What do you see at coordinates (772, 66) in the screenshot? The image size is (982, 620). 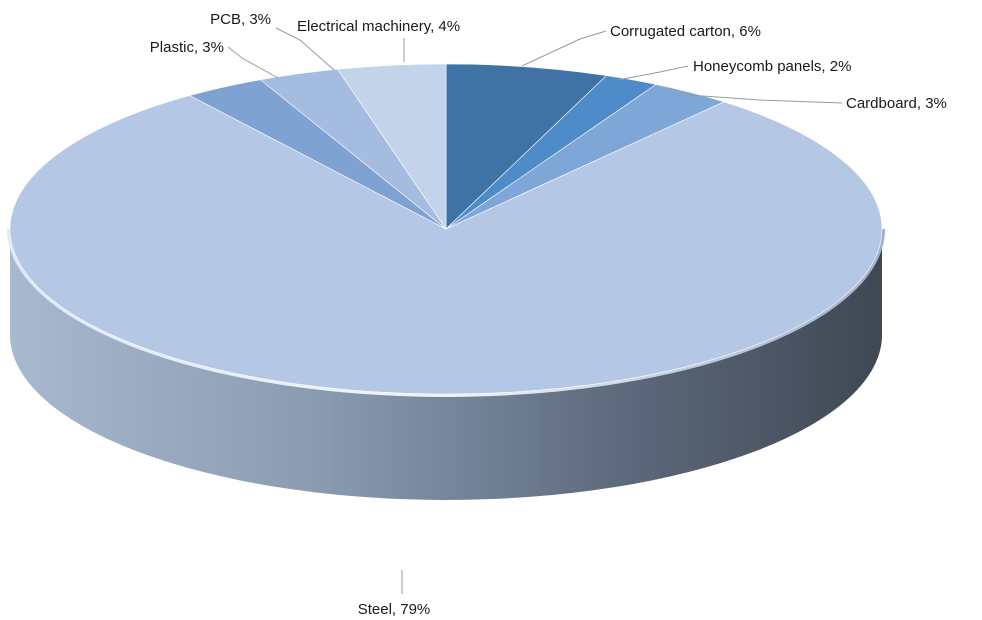 I see `data-label: Honeycomb panels, 2%` at bounding box center [772, 66].